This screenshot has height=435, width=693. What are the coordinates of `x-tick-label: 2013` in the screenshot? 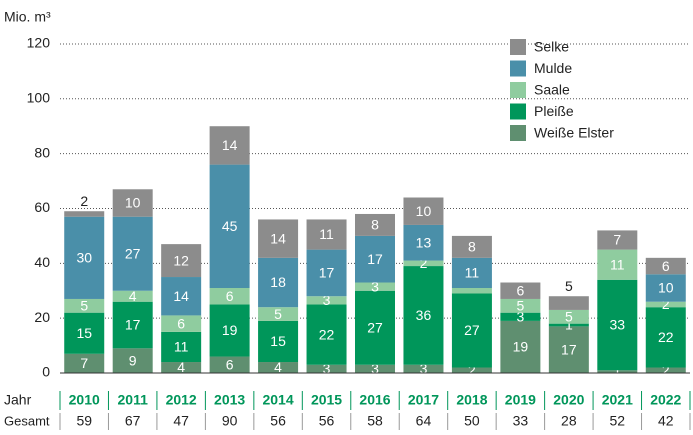 It's located at (229, 400).